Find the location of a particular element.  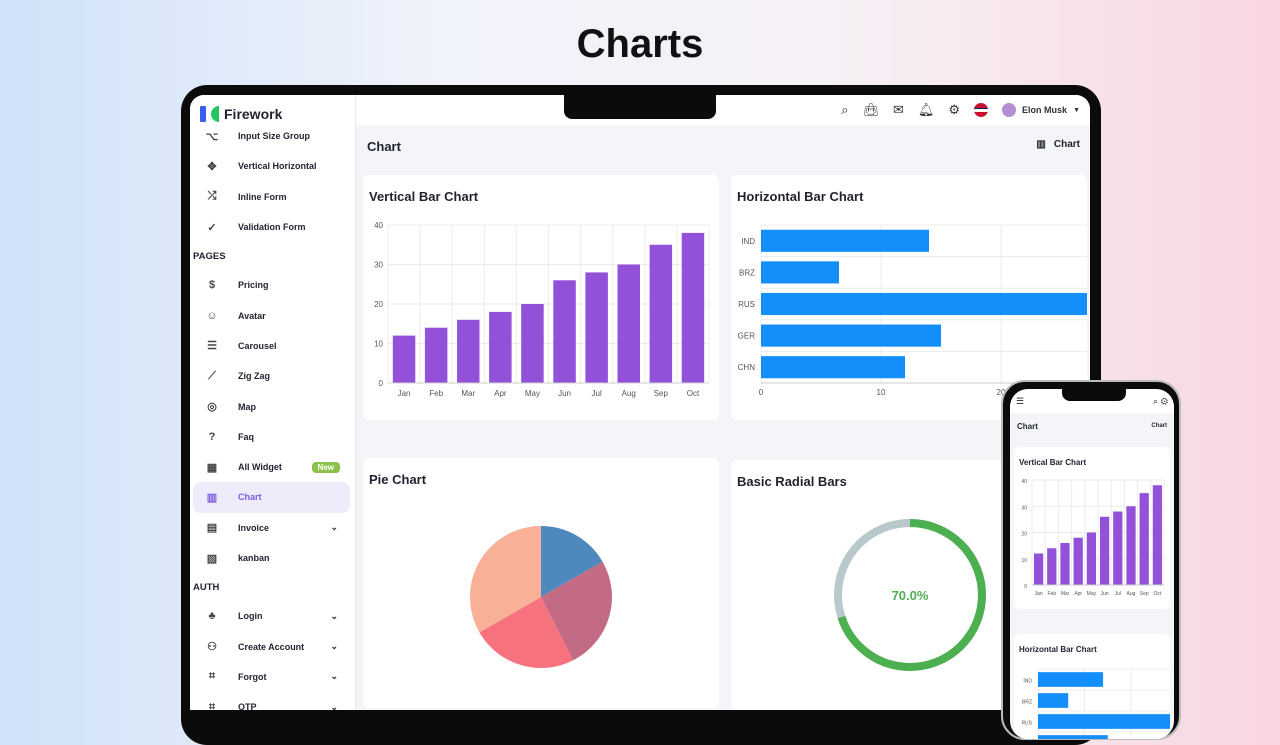

bell-icon: 🔔︎ is located at coordinates (926, 109).